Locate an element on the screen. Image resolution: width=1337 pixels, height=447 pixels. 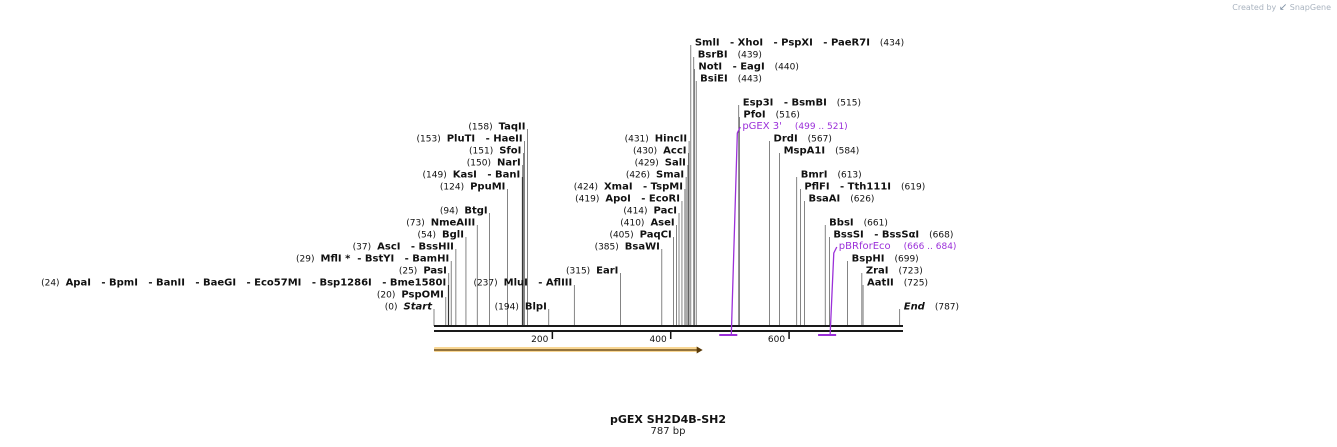
site-position-label: (414) is located at coordinates (635, 212).